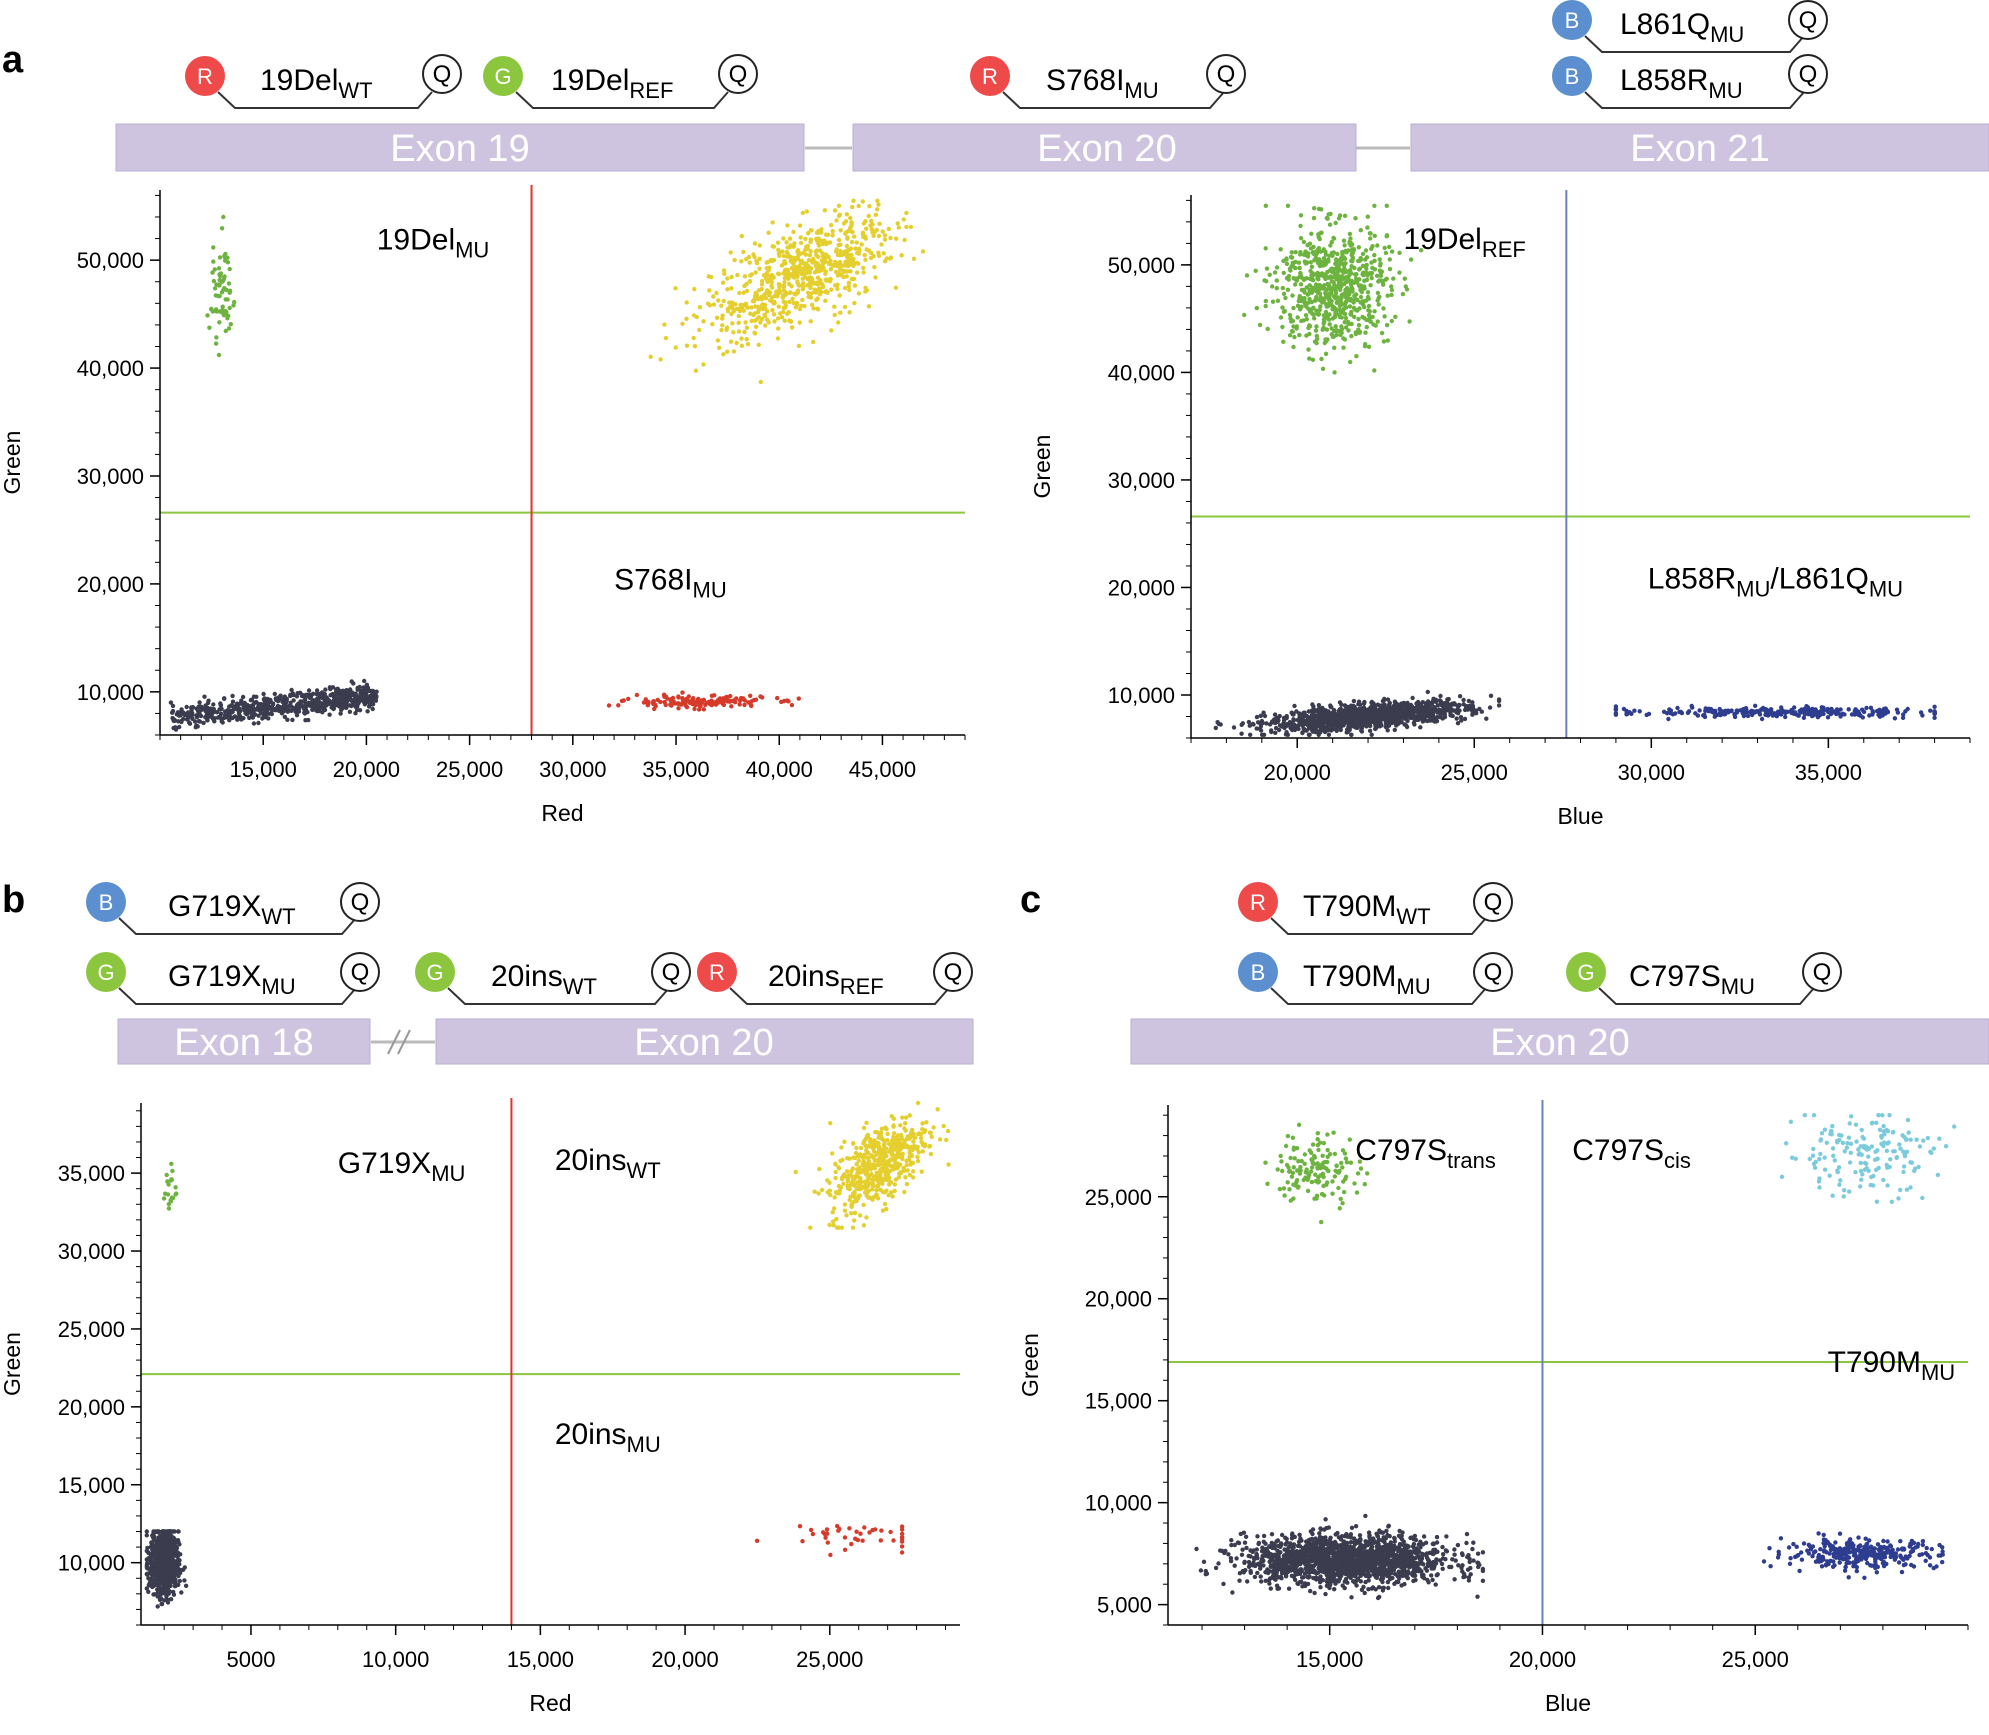 Image resolution: width=1989 pixels, height=1735 pixels. I want to click on y-tick-label: 10,000, so click(1141, 695).